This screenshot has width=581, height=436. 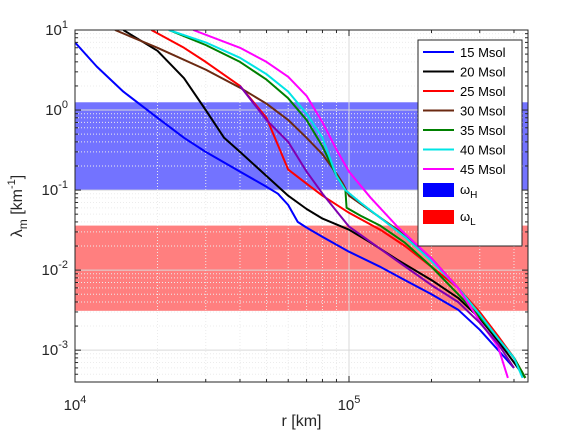 I want to click on x-tick-label: 10⁴, so click(x=75, y=404).